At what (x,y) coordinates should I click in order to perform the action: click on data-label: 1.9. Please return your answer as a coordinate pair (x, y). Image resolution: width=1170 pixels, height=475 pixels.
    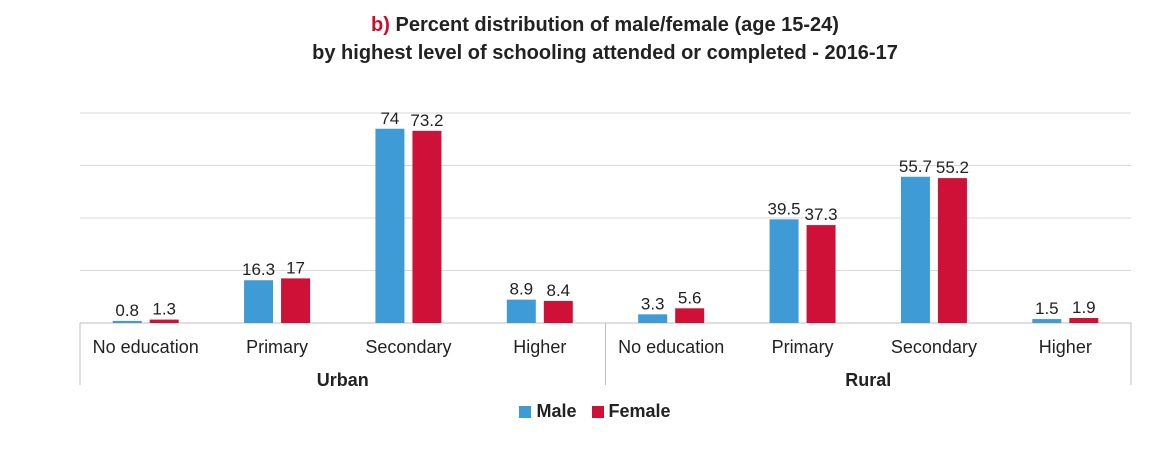
    Looking at the image, I should click on (1084, 307).